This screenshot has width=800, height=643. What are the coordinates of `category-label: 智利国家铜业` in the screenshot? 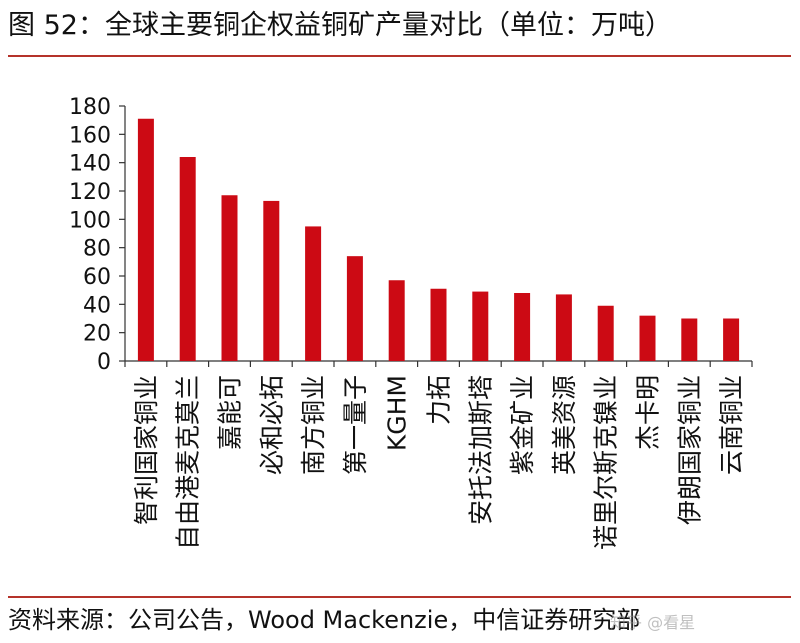 It's located at (146, 450).